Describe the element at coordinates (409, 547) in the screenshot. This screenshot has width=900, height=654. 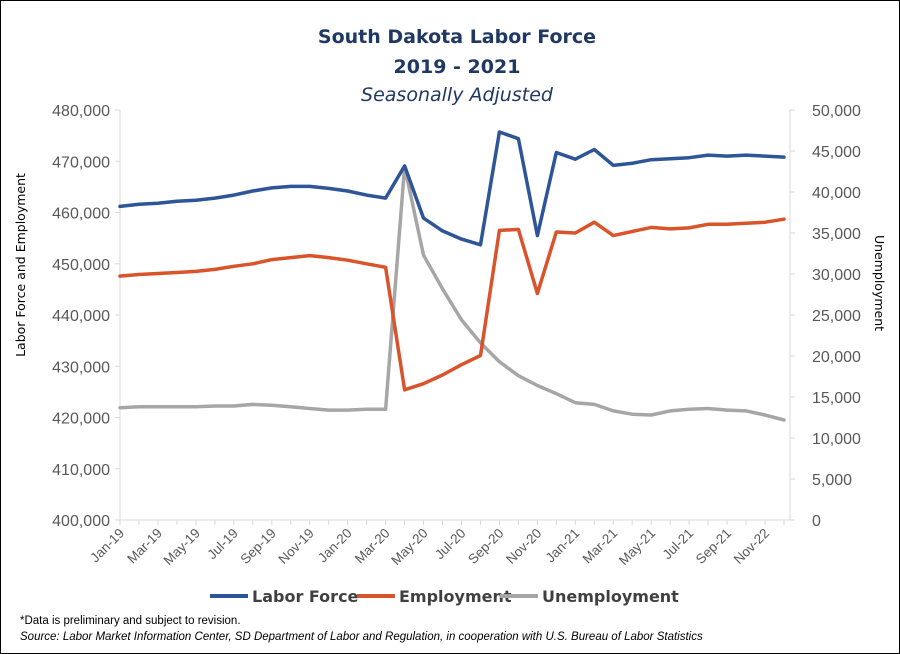
I see `x-tick-label: May-20` at that location.